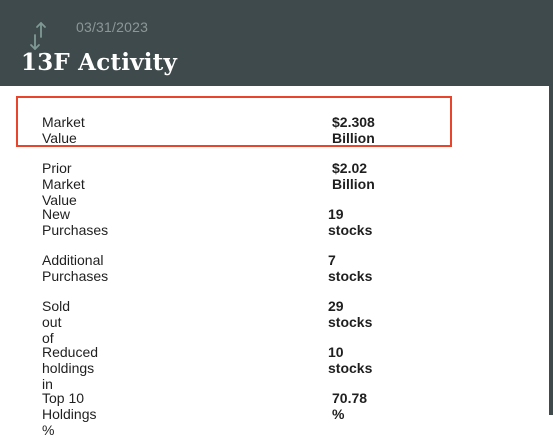 This screenshot has height=438, width=553. What do you see at coordinates (353, 176) in the screenshot?
I see `prior-market-value-value: $2.02 Billion` at bounding box center [353, 176].